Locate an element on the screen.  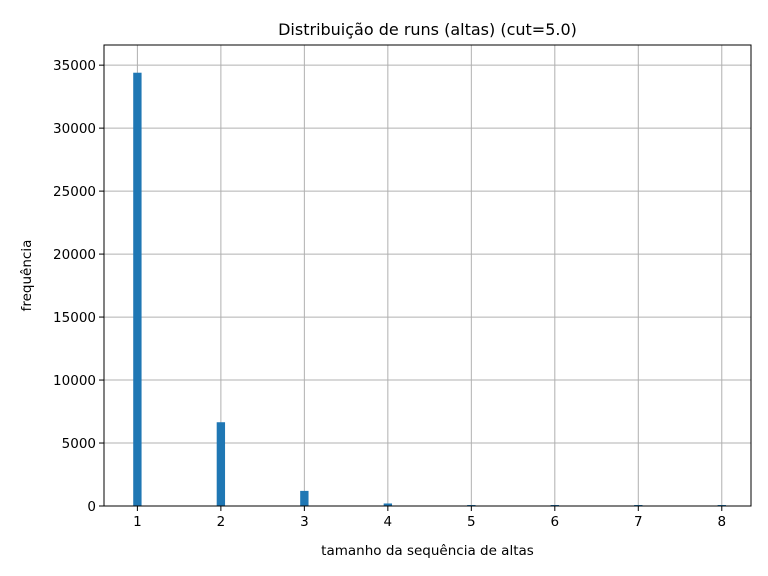
x-axis-label: tamanho da sequência de altas is located at coordinates (427, 551).